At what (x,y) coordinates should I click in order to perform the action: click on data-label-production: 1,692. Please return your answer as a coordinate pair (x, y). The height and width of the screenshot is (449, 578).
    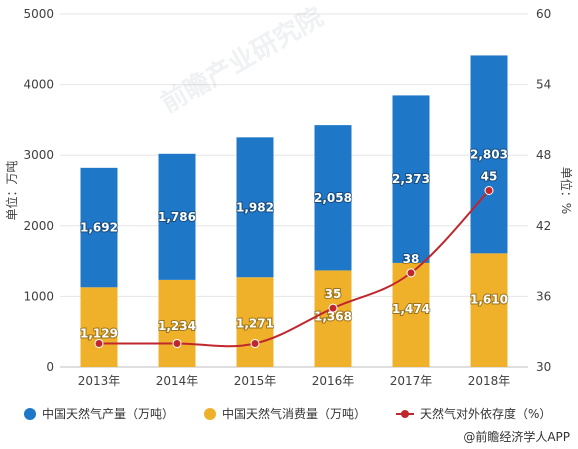
    Looking at the image, I should click on (99, 228).